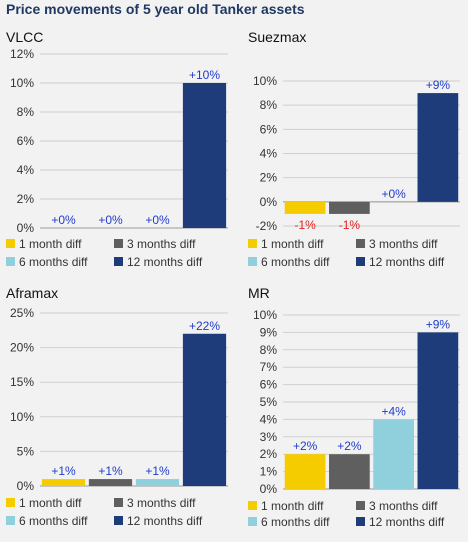 The height and width of the screenshot is (542, 468). I want to click on data-label: +4%, so click(393, 411).